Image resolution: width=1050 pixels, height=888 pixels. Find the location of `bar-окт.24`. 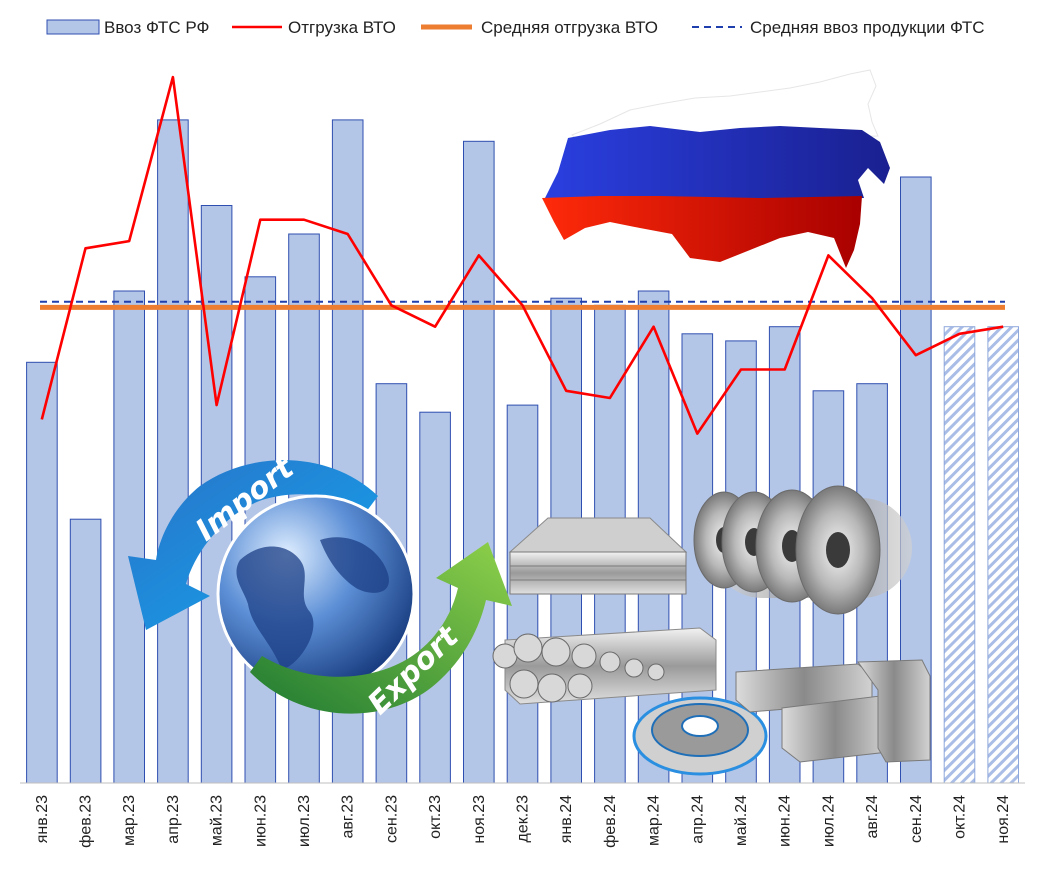

bar-окт.24 is located at coordinates (959, 555).